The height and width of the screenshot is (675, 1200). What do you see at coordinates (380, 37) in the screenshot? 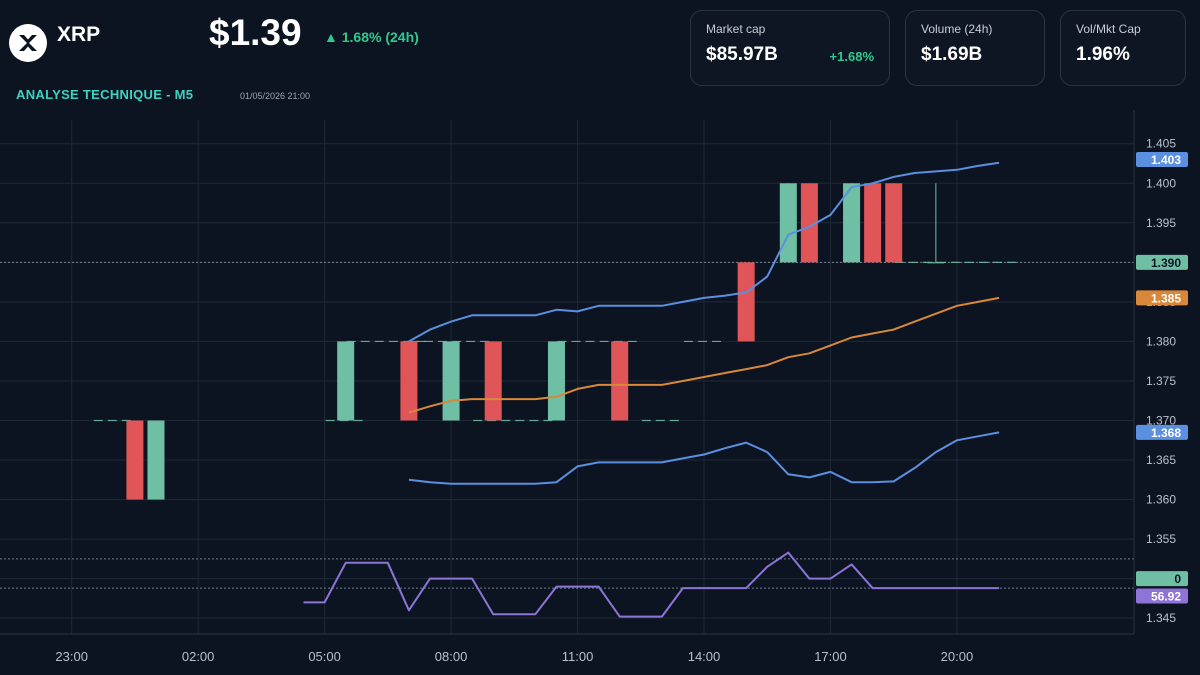
I see `change-value: 1.68% (24h)` at bounding box center [380, 37].